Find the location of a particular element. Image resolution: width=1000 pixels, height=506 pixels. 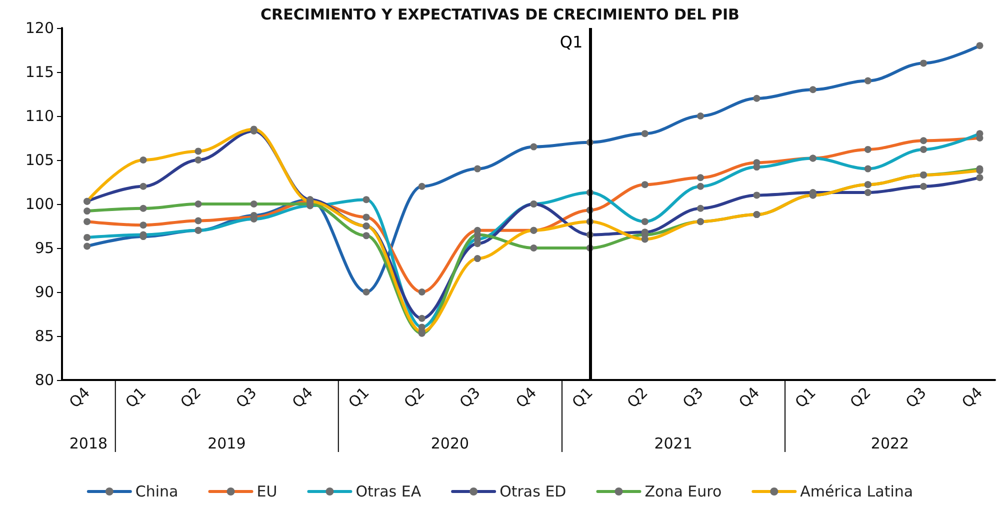

legend-label: EU is located at coordinates (267, 491).